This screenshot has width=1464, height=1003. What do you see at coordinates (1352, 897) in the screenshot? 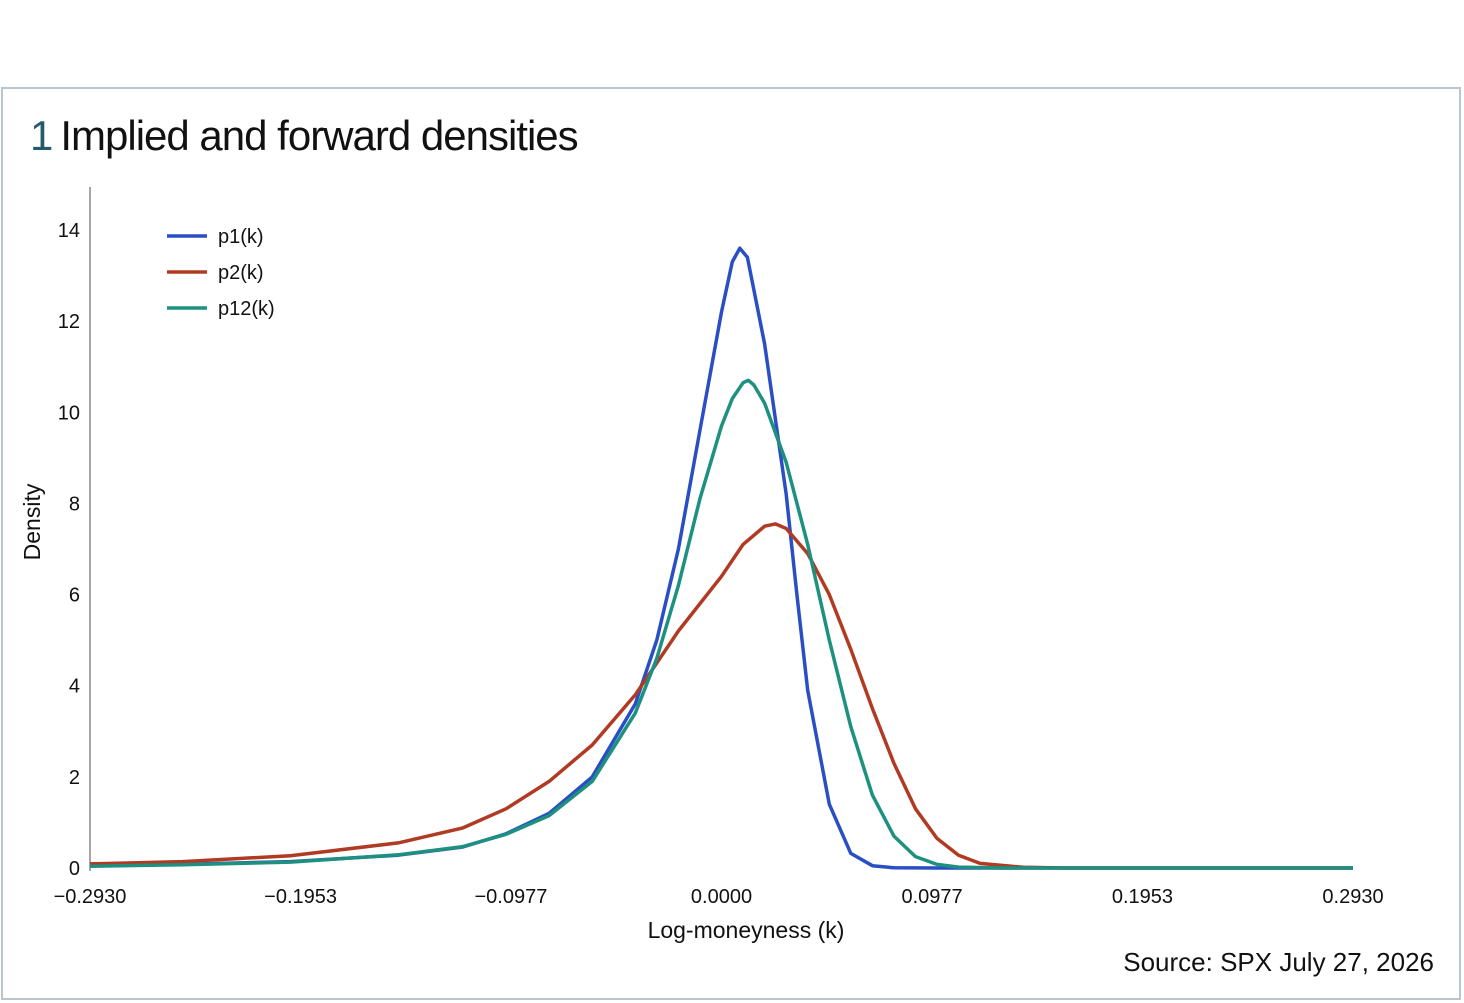
I see `x-tick-label: 0.2930` at bounding box center [1352, 897].